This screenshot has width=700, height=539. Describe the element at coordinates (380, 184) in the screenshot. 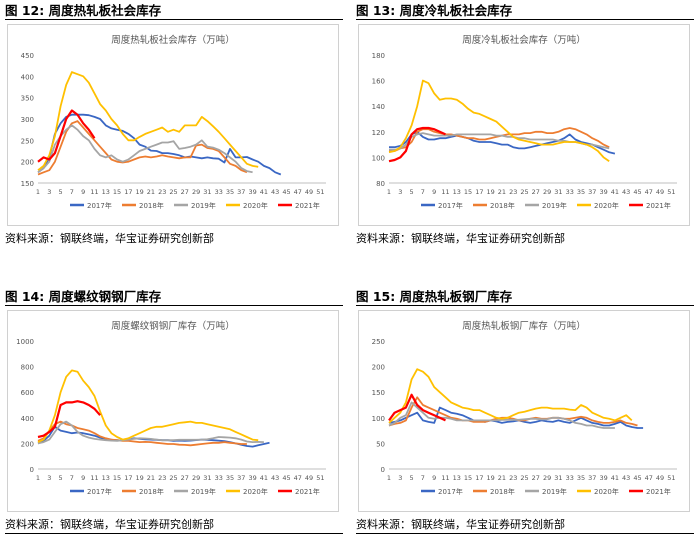

I see `y-tick-label: 80` at that location.